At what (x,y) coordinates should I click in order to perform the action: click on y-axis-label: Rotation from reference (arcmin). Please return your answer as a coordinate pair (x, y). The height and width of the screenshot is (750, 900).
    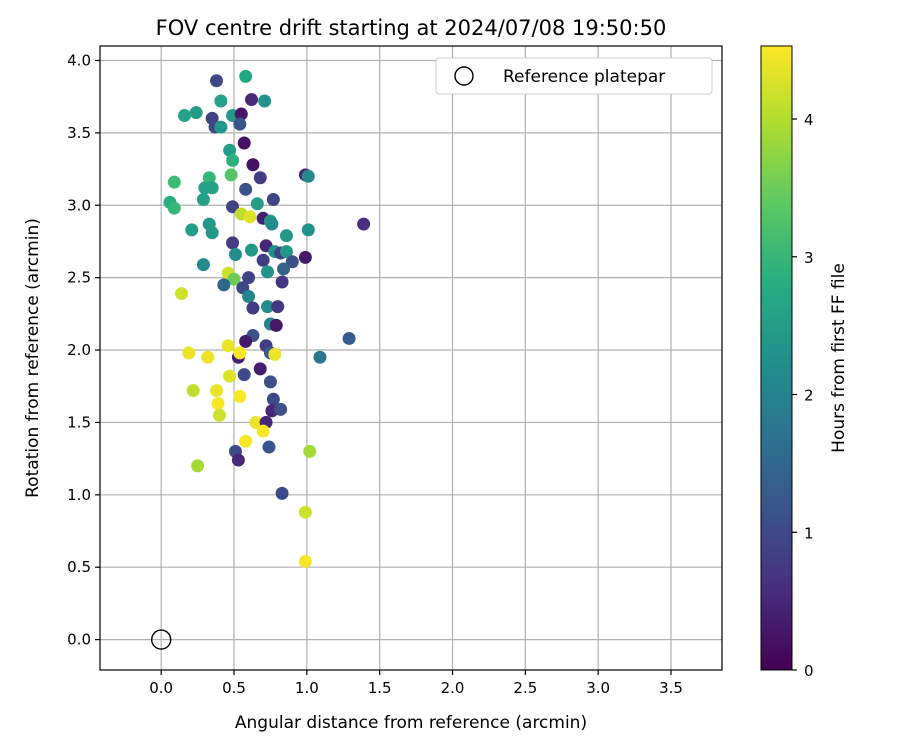
    Looking at the image, I should click on (33, 358).